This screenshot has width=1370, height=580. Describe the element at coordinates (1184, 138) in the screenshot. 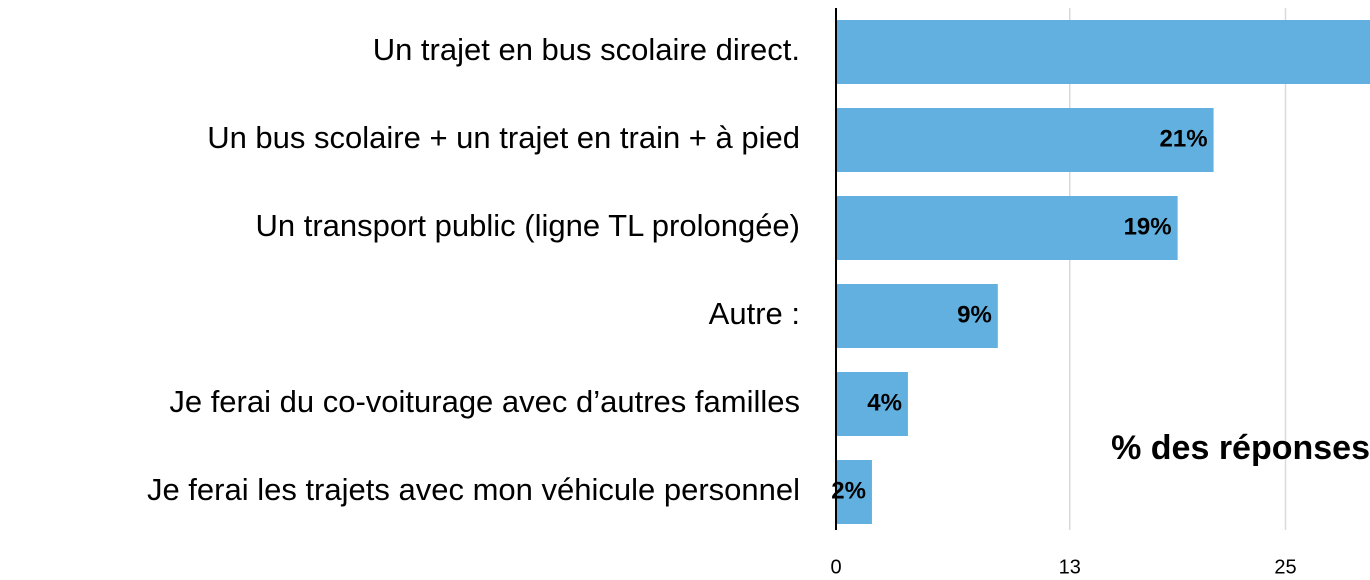

I see `value-label: 21%` at that location.